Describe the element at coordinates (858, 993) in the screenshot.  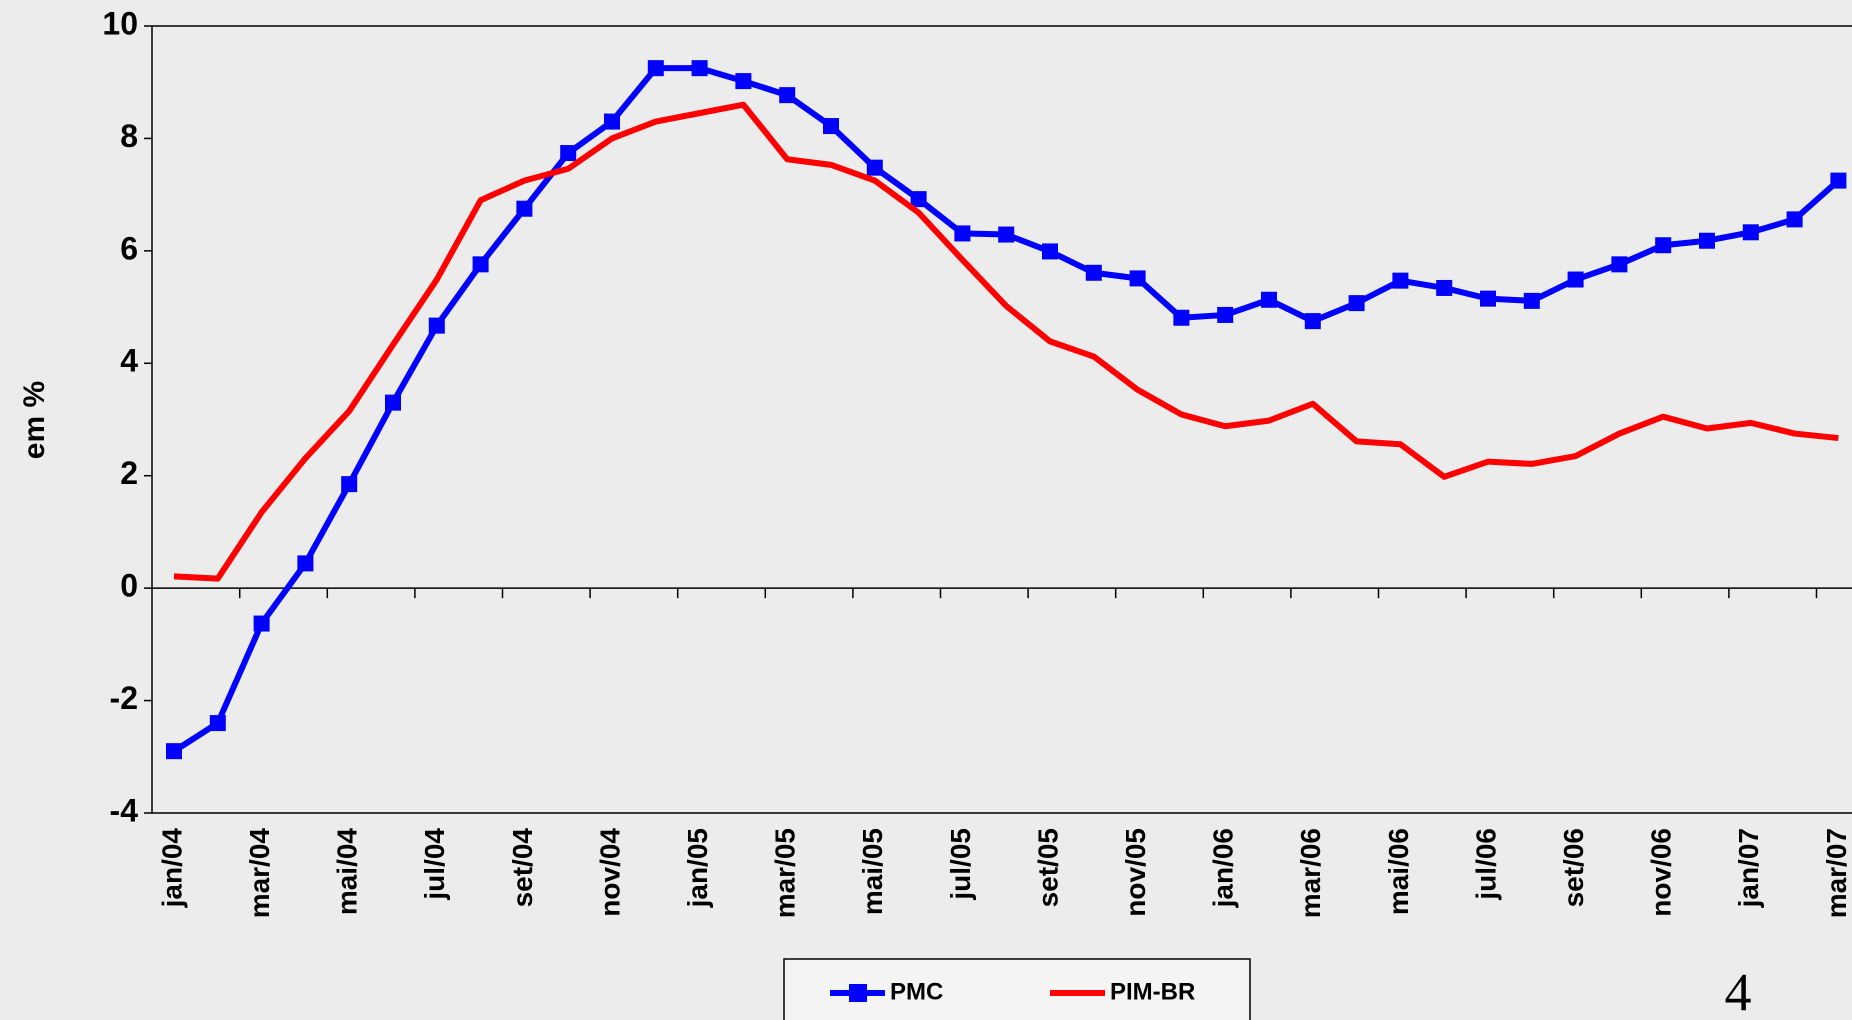
I see `legend-marker` at that location.